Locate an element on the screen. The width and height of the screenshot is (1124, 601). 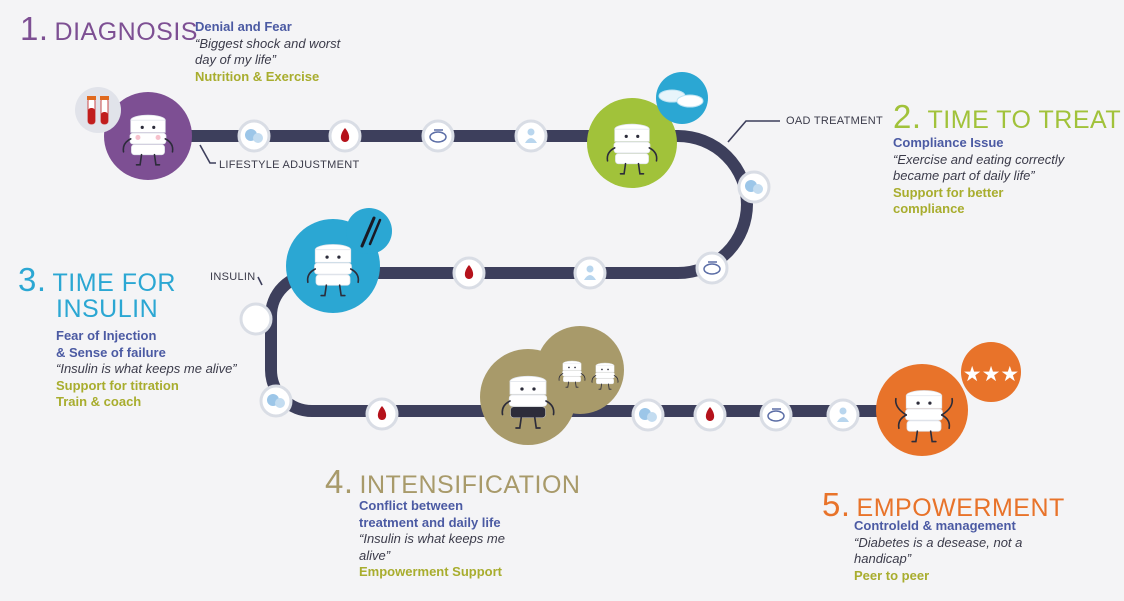
treat-heading: Compliance Issue is located at coordinates (948, 142).